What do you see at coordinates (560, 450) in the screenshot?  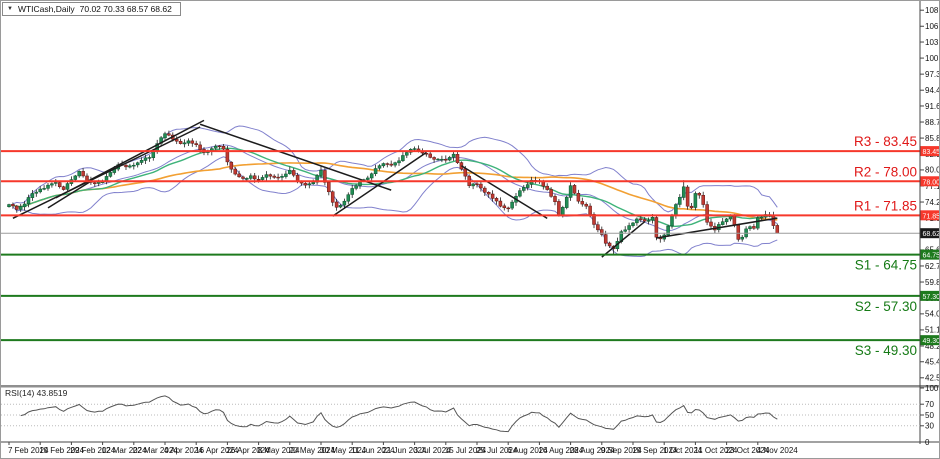 I see `date-tick-label: 16 Aug 2024` at bounding box center [560, 450].